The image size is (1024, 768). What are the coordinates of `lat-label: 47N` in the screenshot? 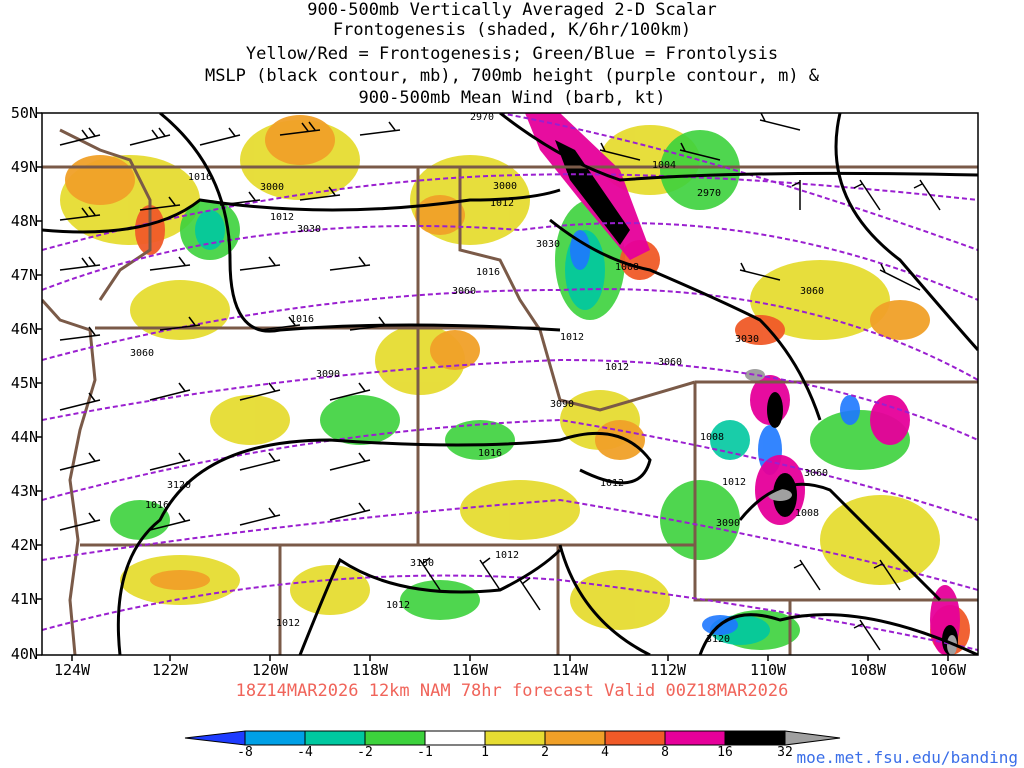 It's located at (24, 275).